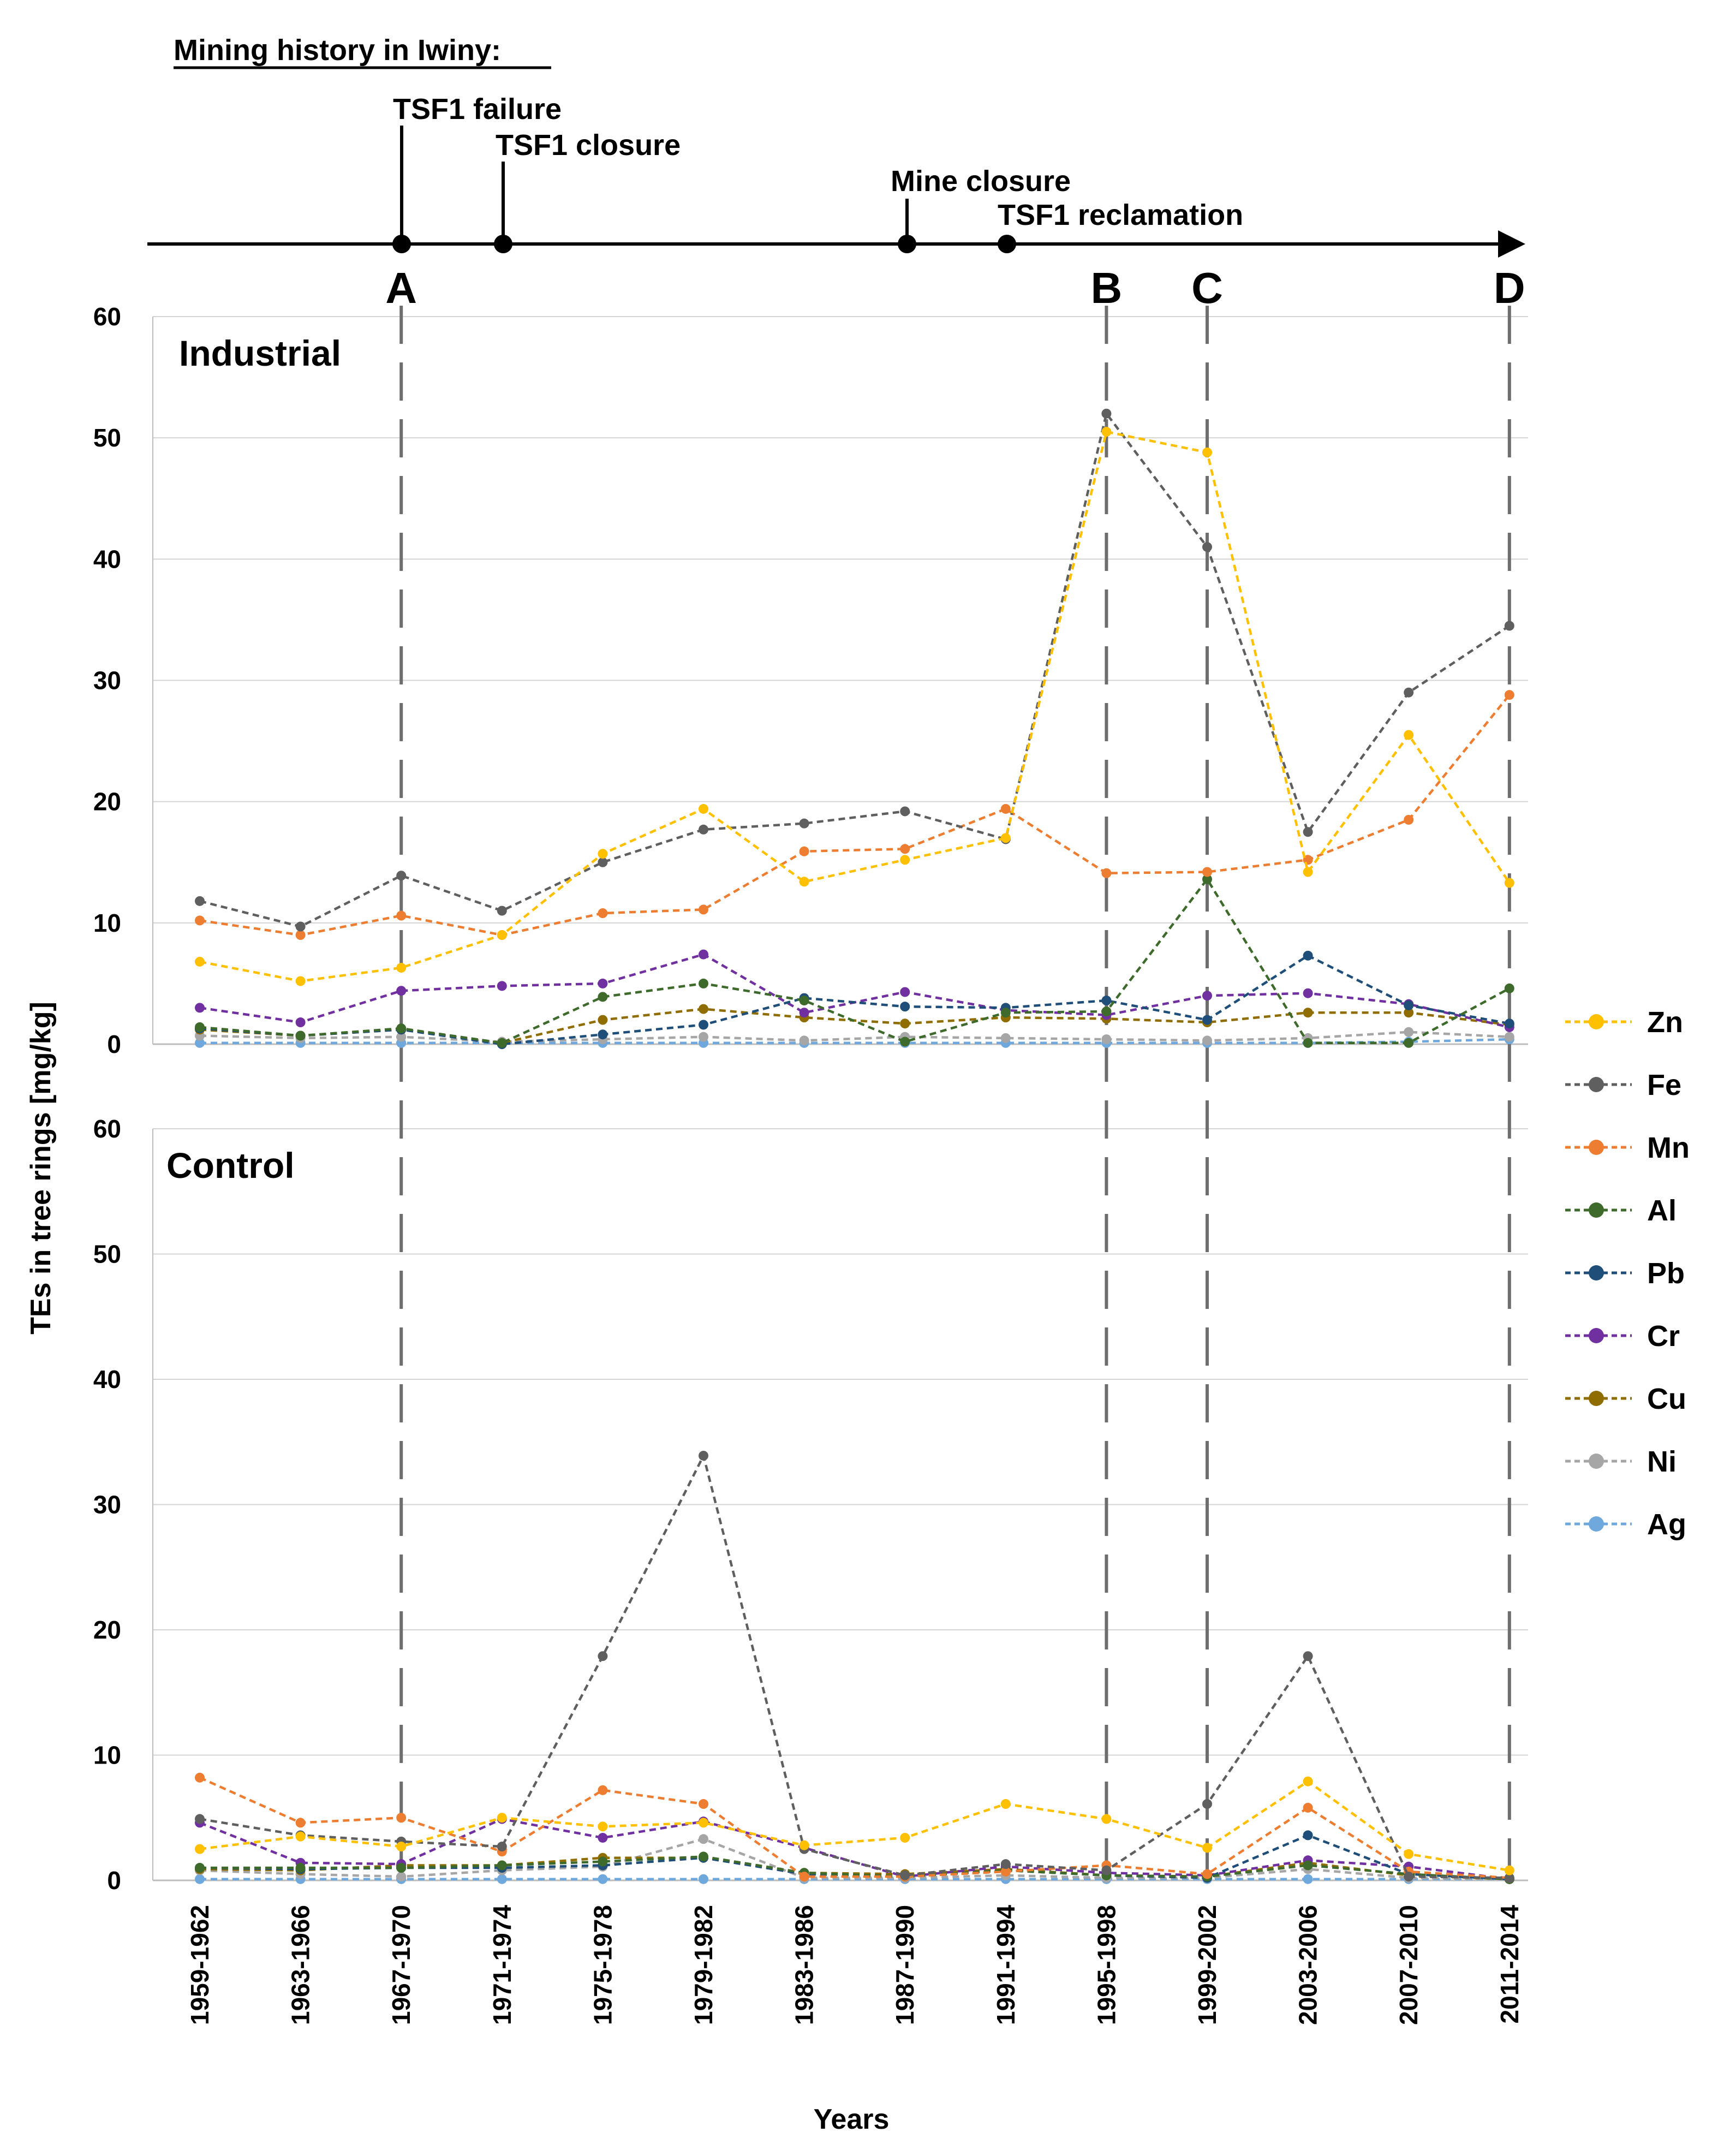  Describe the element at coordinates (107, 1379) in the screenshot. I see `y-tick-label: 40` at that location.